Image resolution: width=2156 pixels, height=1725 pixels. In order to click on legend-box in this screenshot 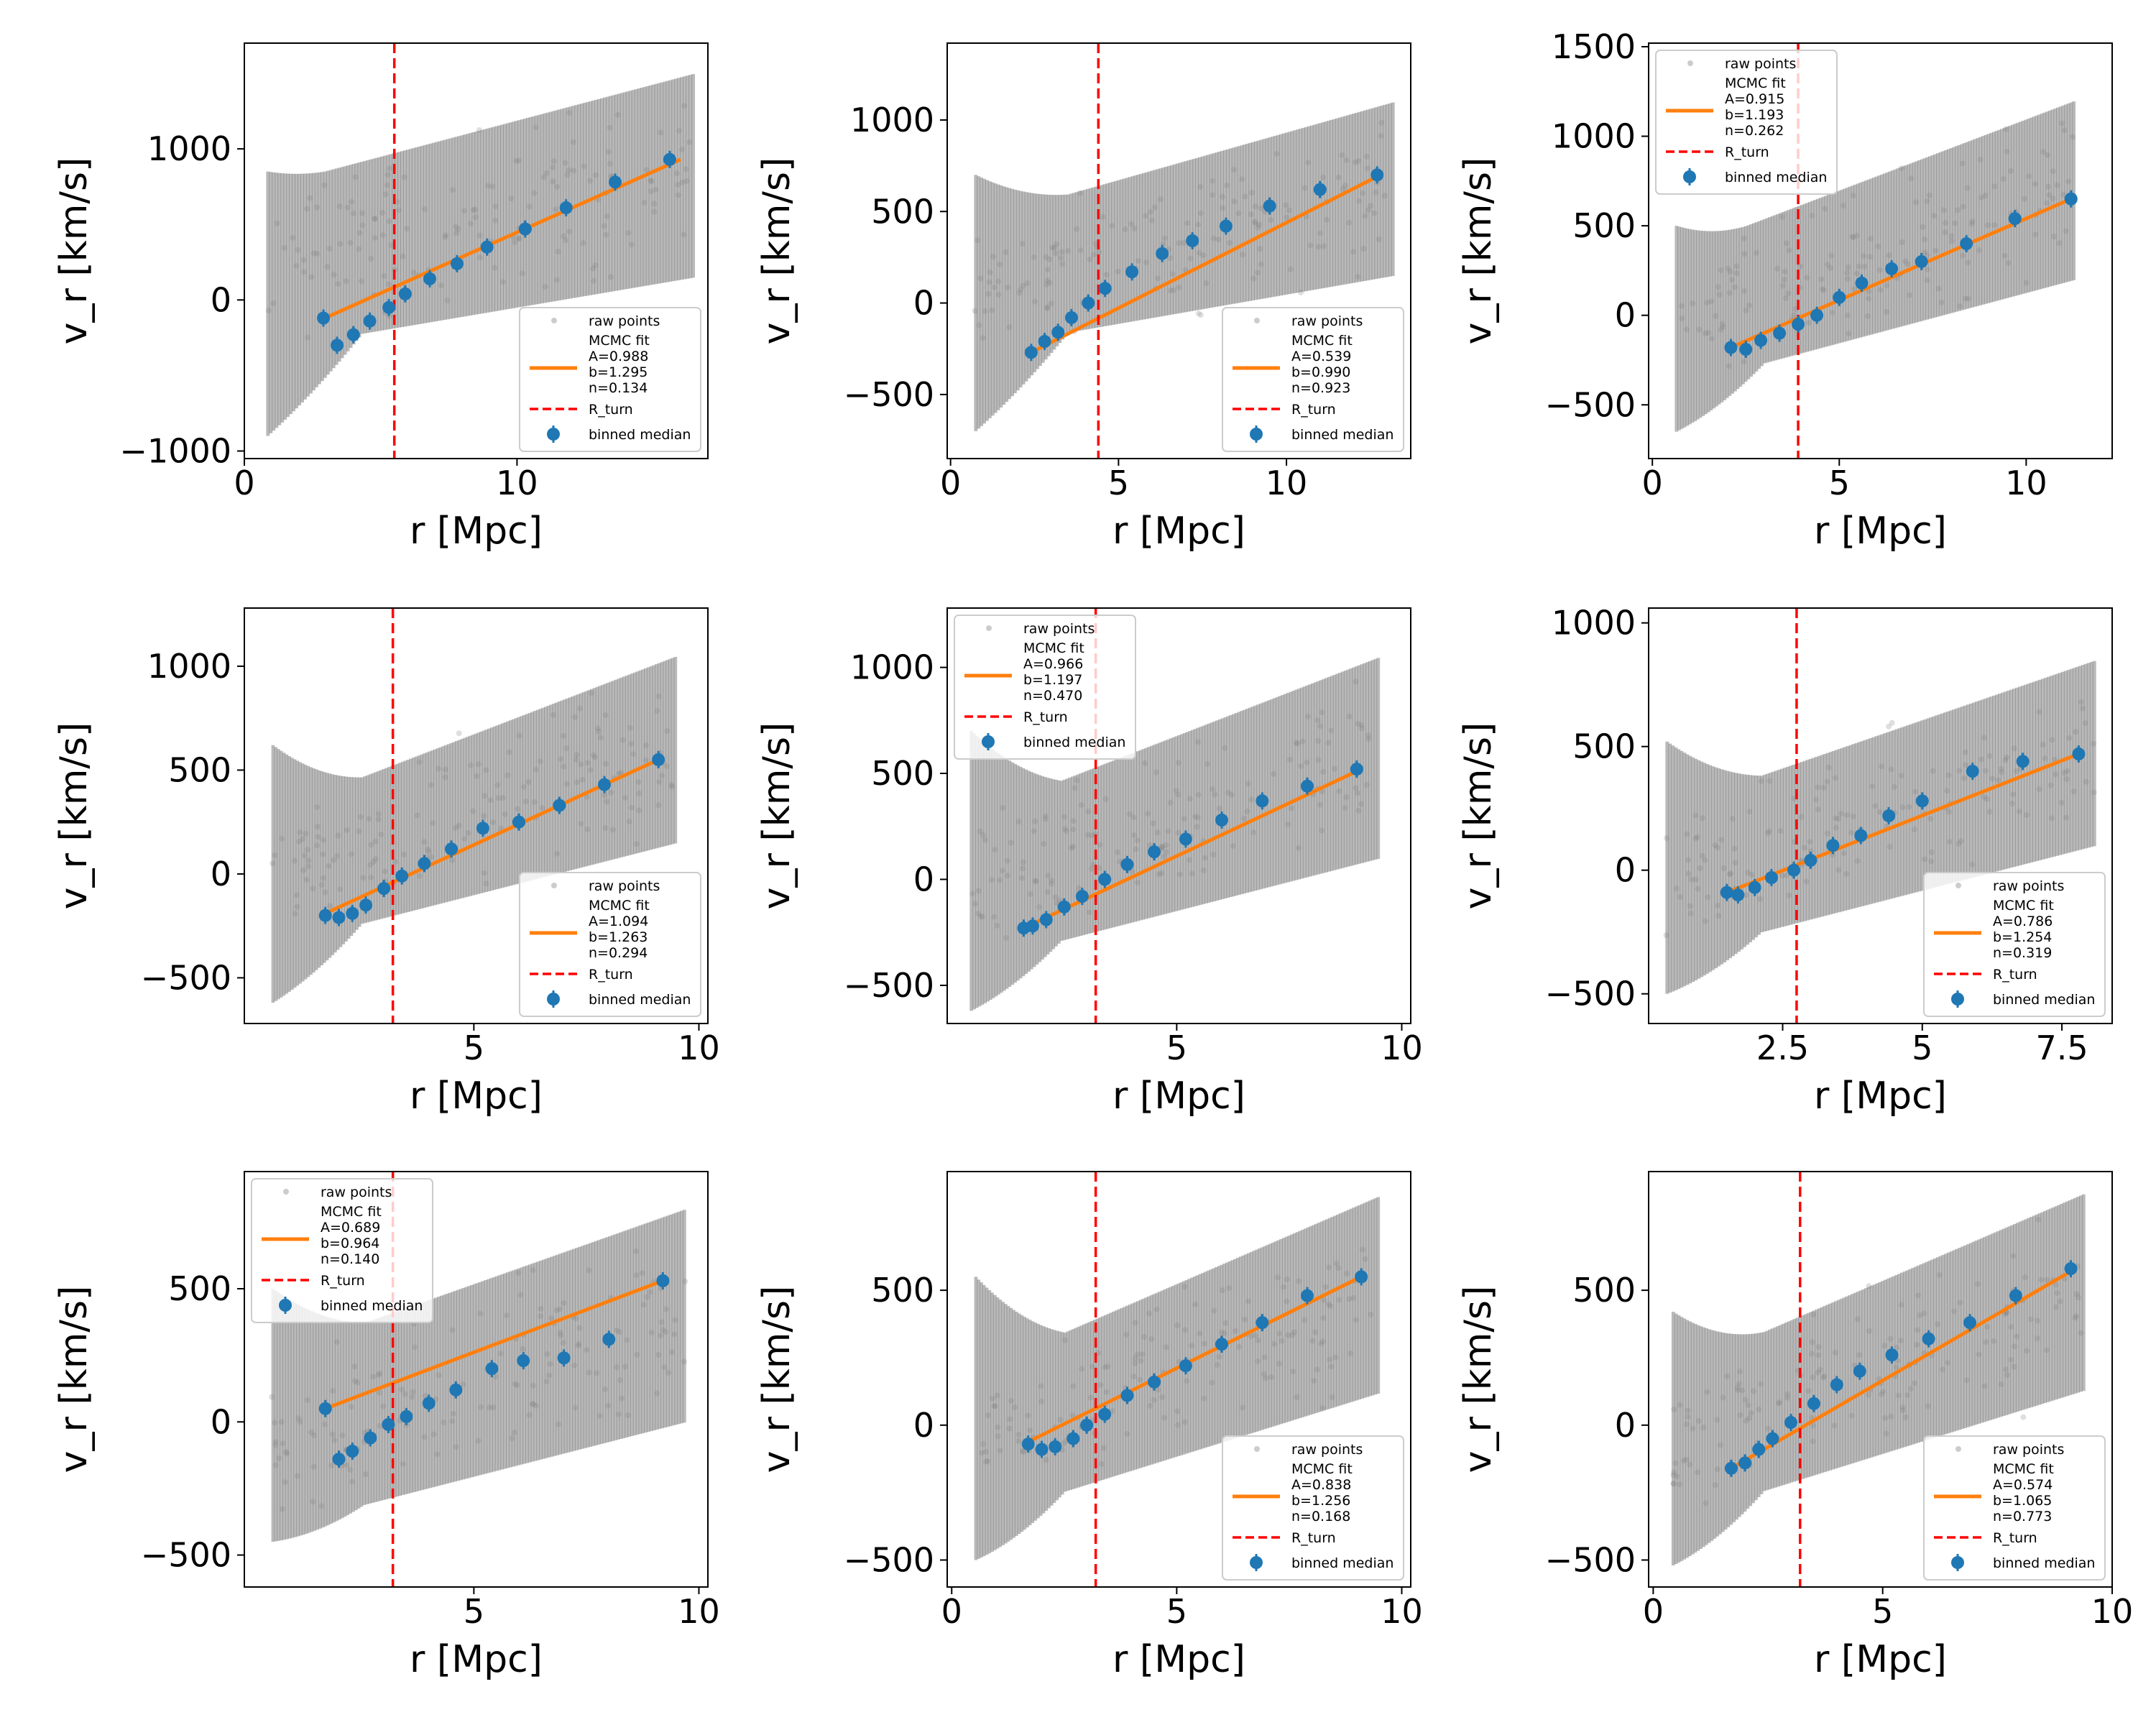, I will do `click(1313, 379)`.